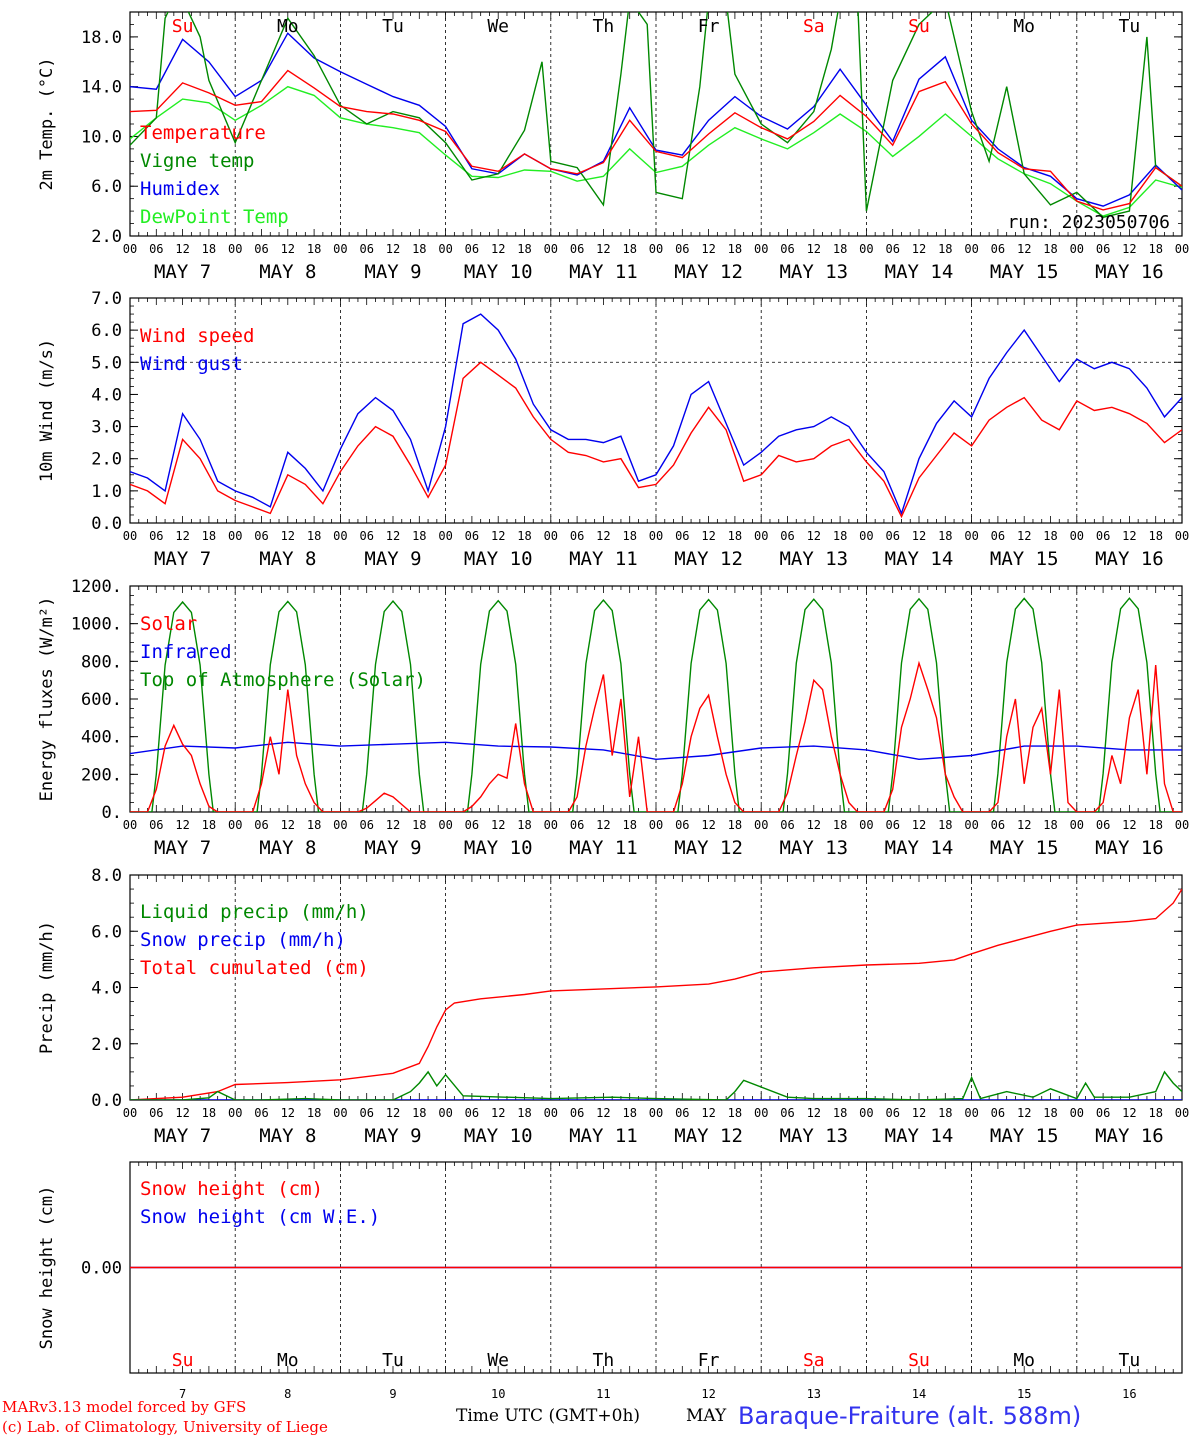 The image size is (1194, 1440). Describe the element at coordinates (813, 1136) in the screenshot. I see `date-label: MAY 13` at that location.